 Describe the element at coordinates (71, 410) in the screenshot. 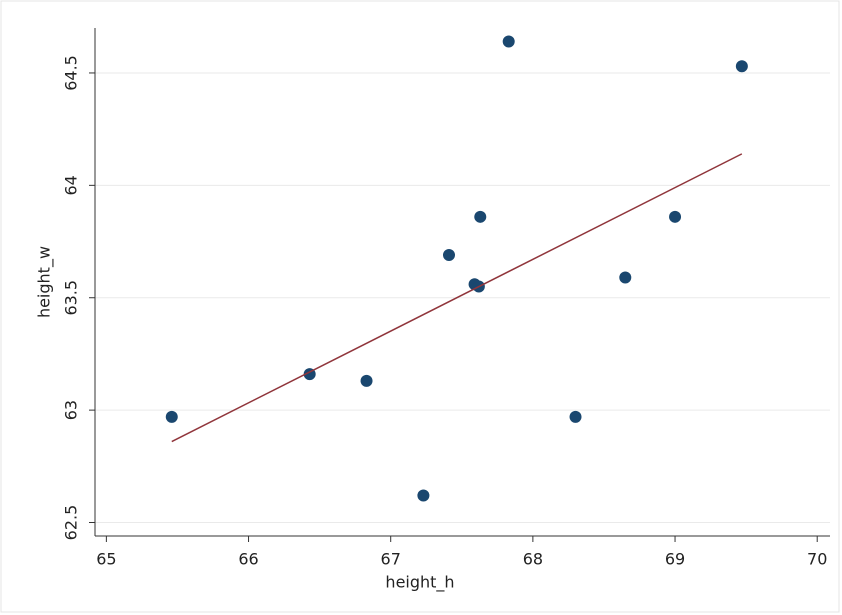

I see `y-tick-label: 63` at that location.